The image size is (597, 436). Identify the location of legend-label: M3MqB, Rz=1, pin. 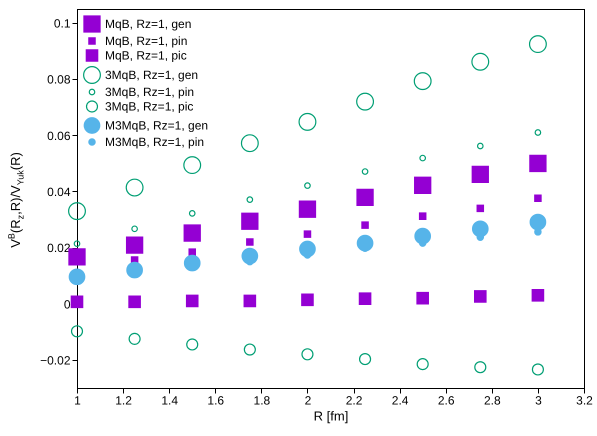
(154, 142).